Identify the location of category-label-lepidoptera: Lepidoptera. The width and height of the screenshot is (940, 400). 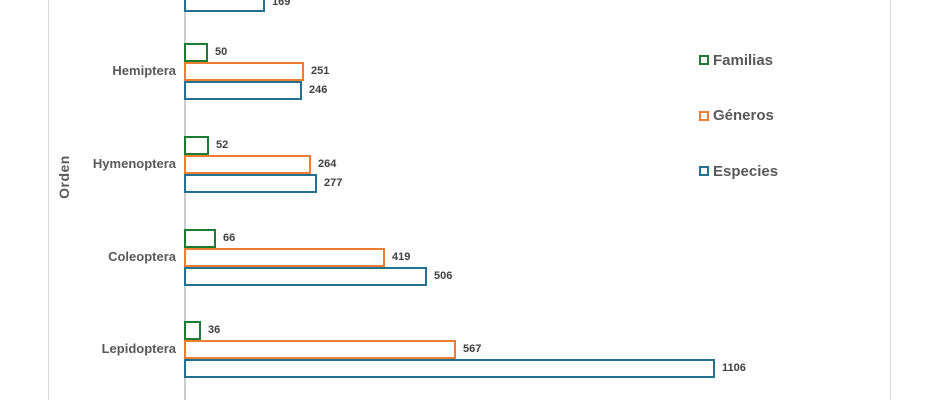
(138, 348).